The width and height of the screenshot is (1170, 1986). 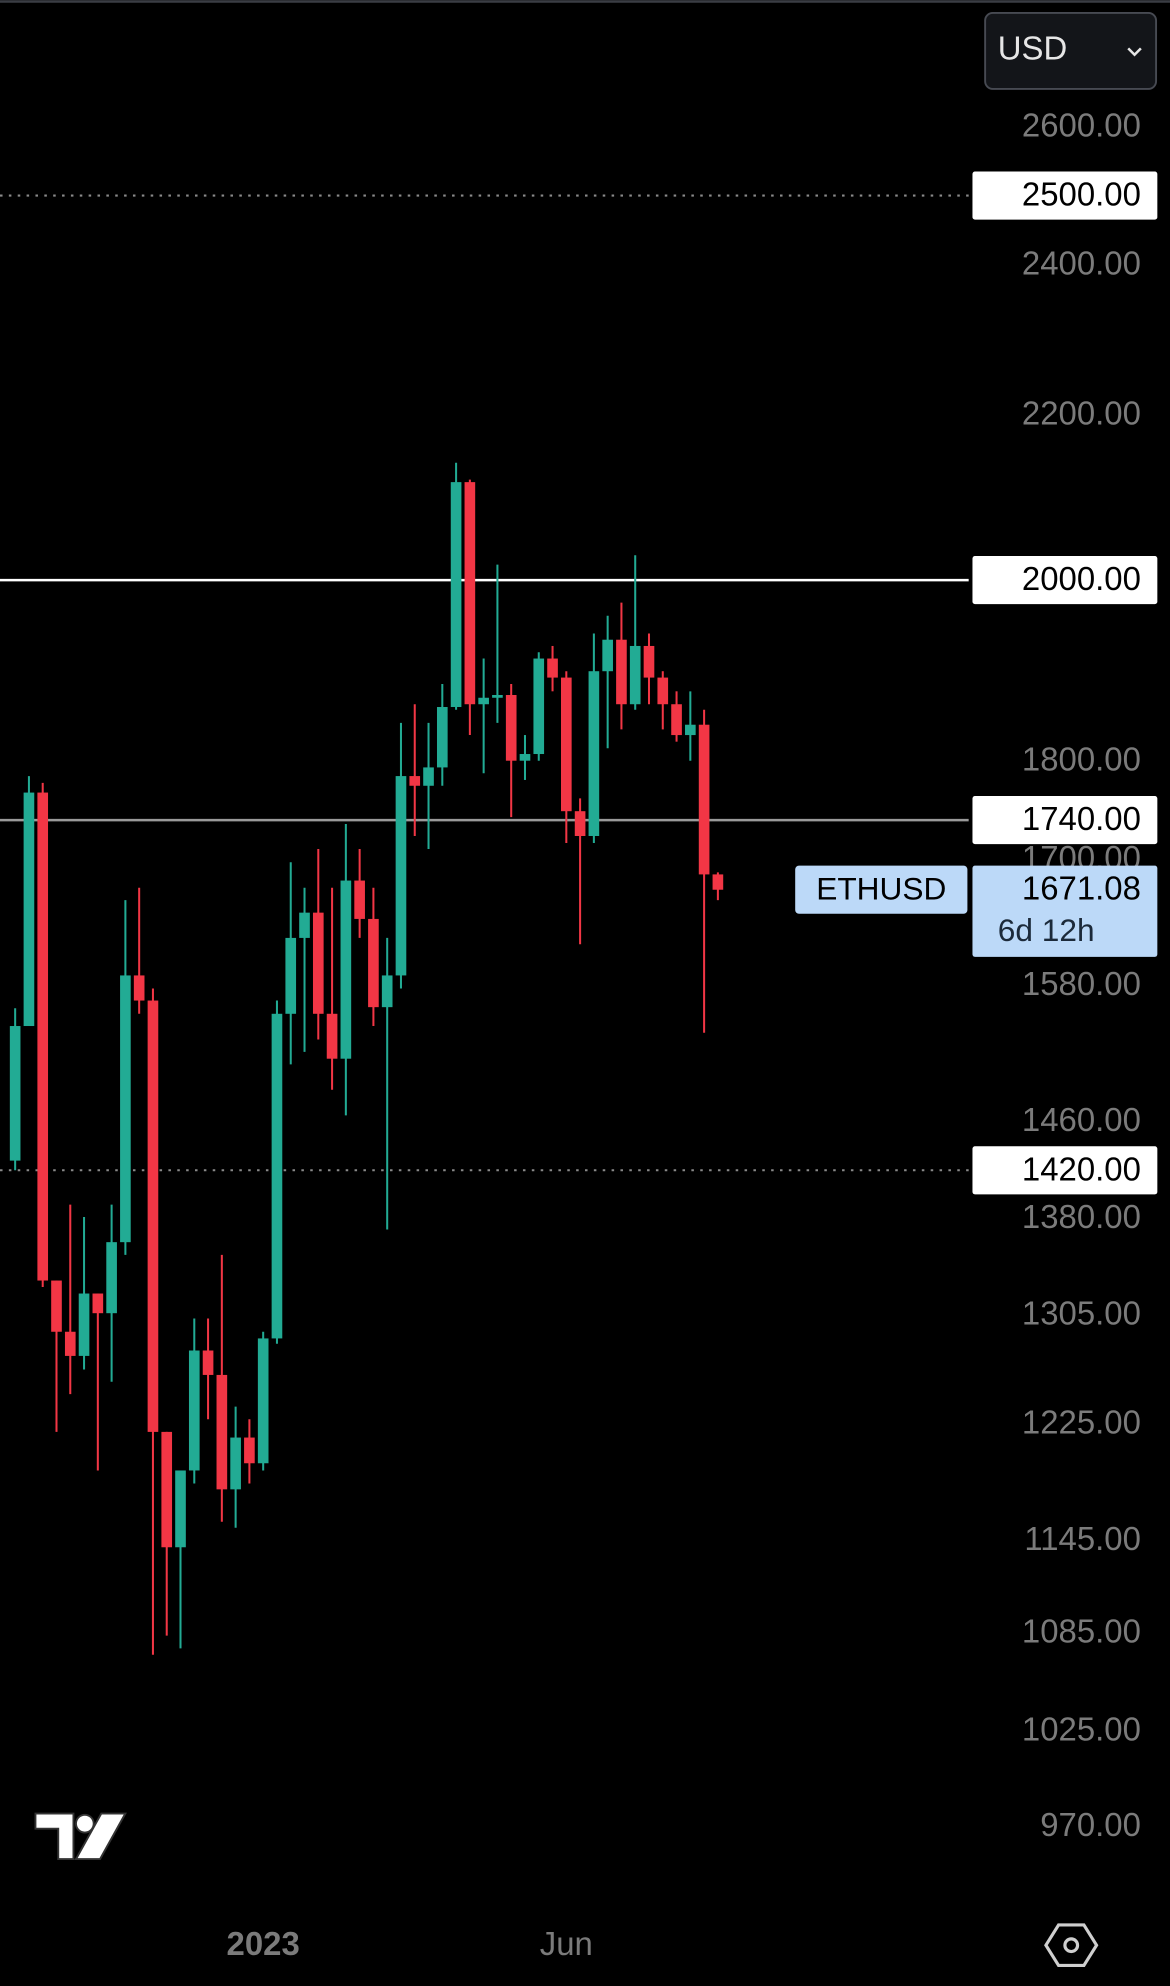 I want to click on logo, so click(x=80, y=1836).